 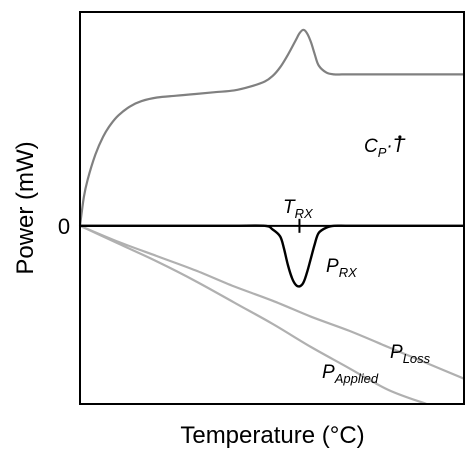 I want to click on t-dot-accent-mark, so click(x=400, y=137).